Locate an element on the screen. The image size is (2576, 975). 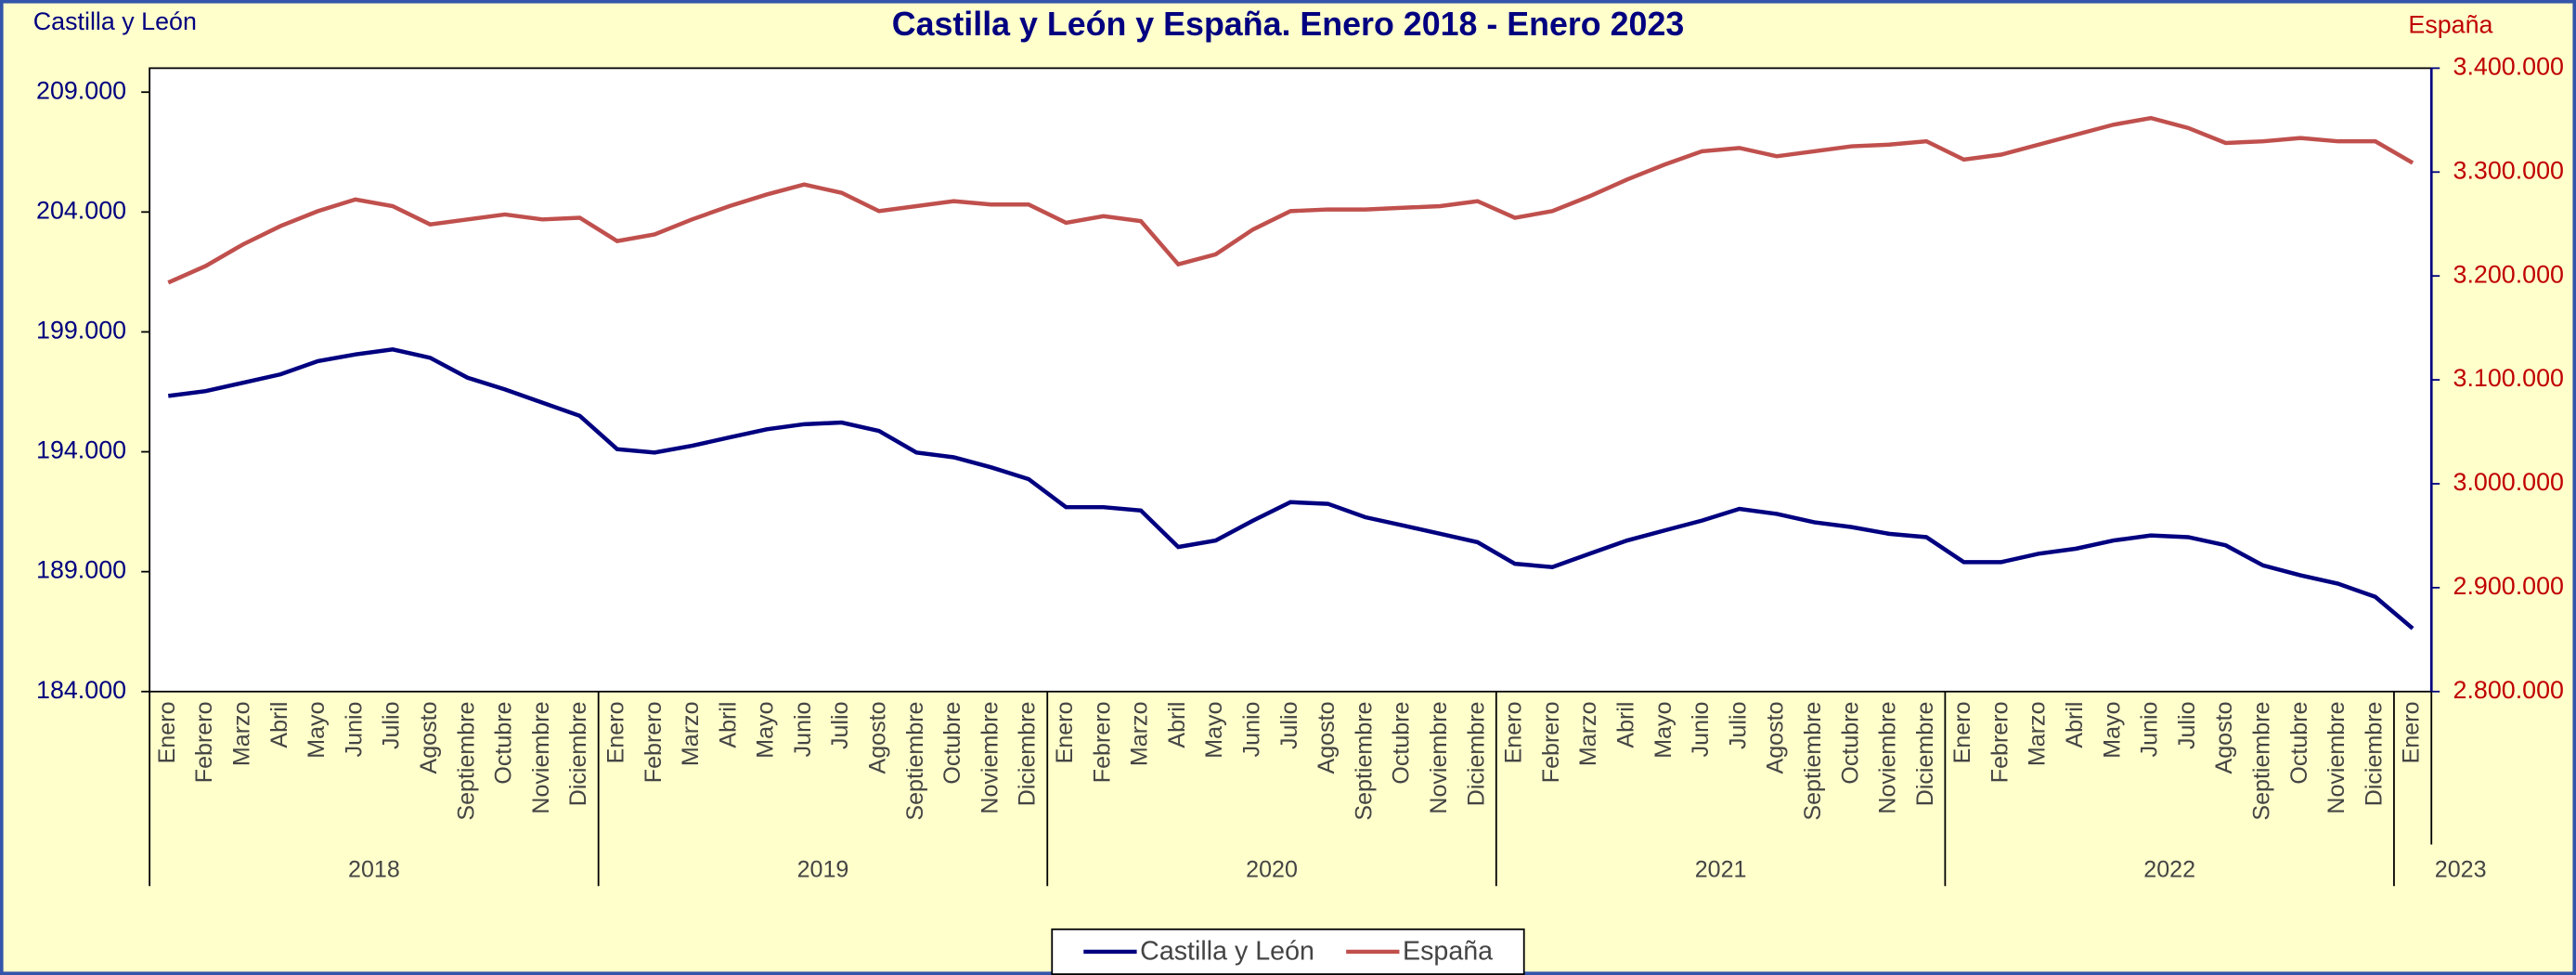
year-label: 2023 is located at coordinates (2461, 870).